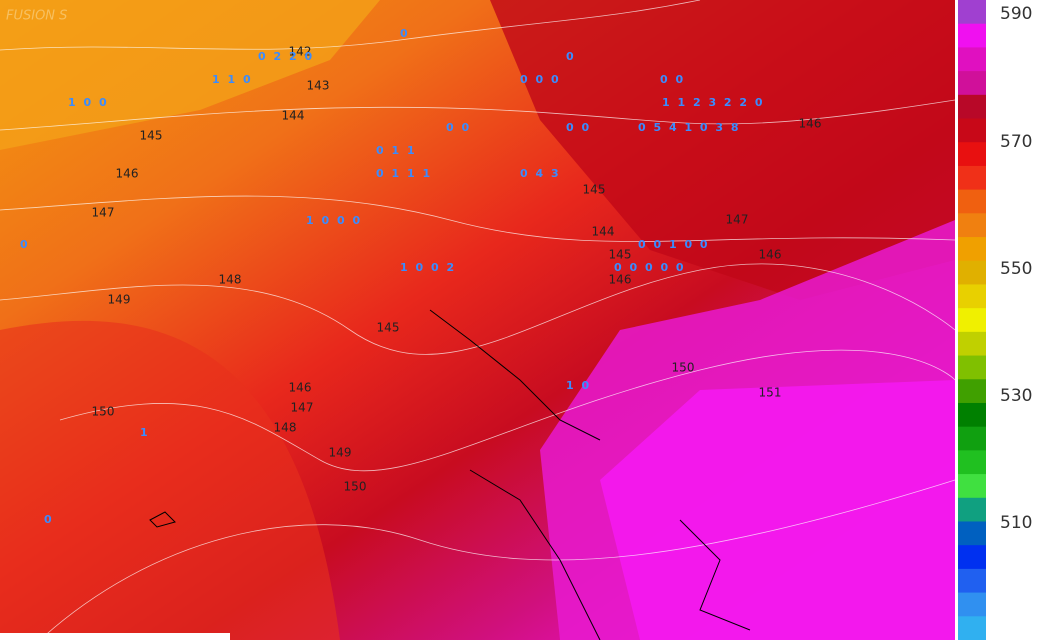 The image size is (1050, 644). I want to click on colorbar-label: 570, so click(1016, 142).